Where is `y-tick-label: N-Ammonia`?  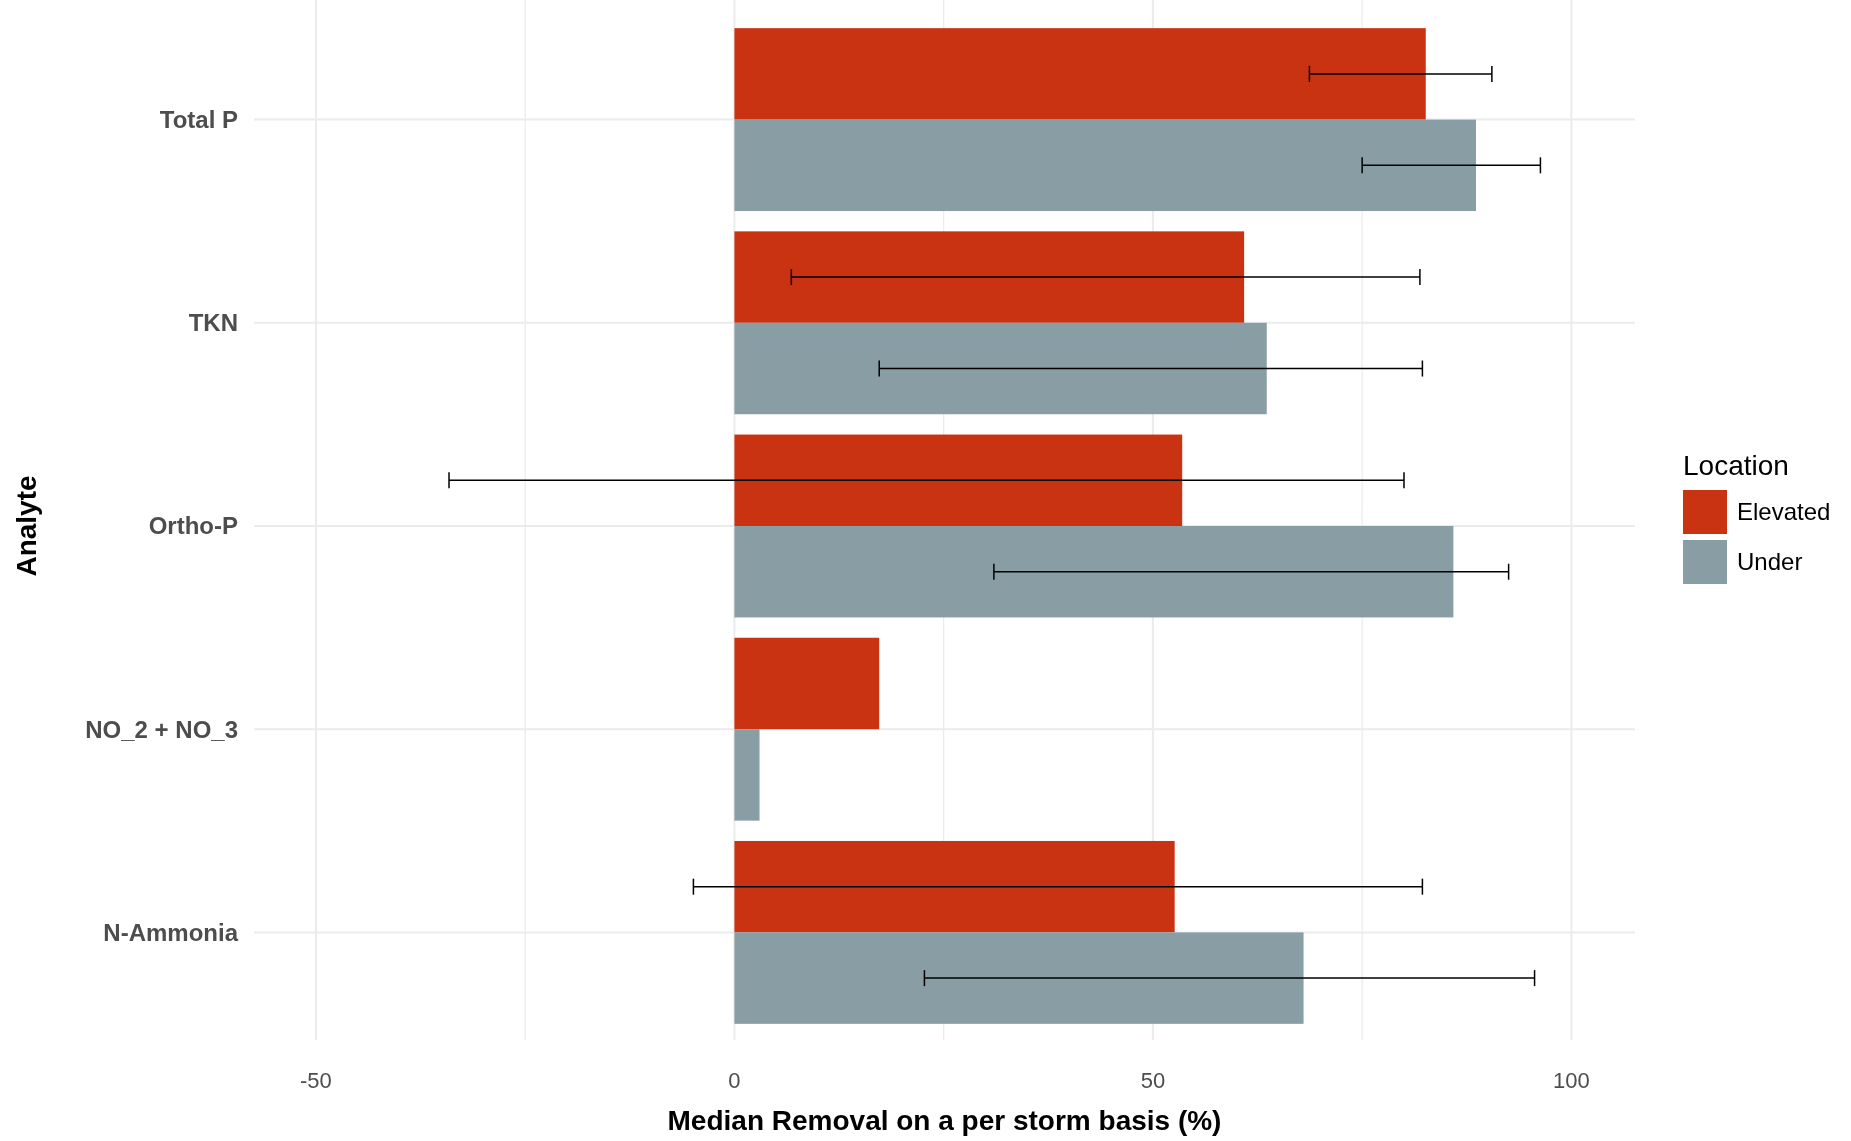
y-tick-label: N-Ammonia is located at coordinates (171, 932).